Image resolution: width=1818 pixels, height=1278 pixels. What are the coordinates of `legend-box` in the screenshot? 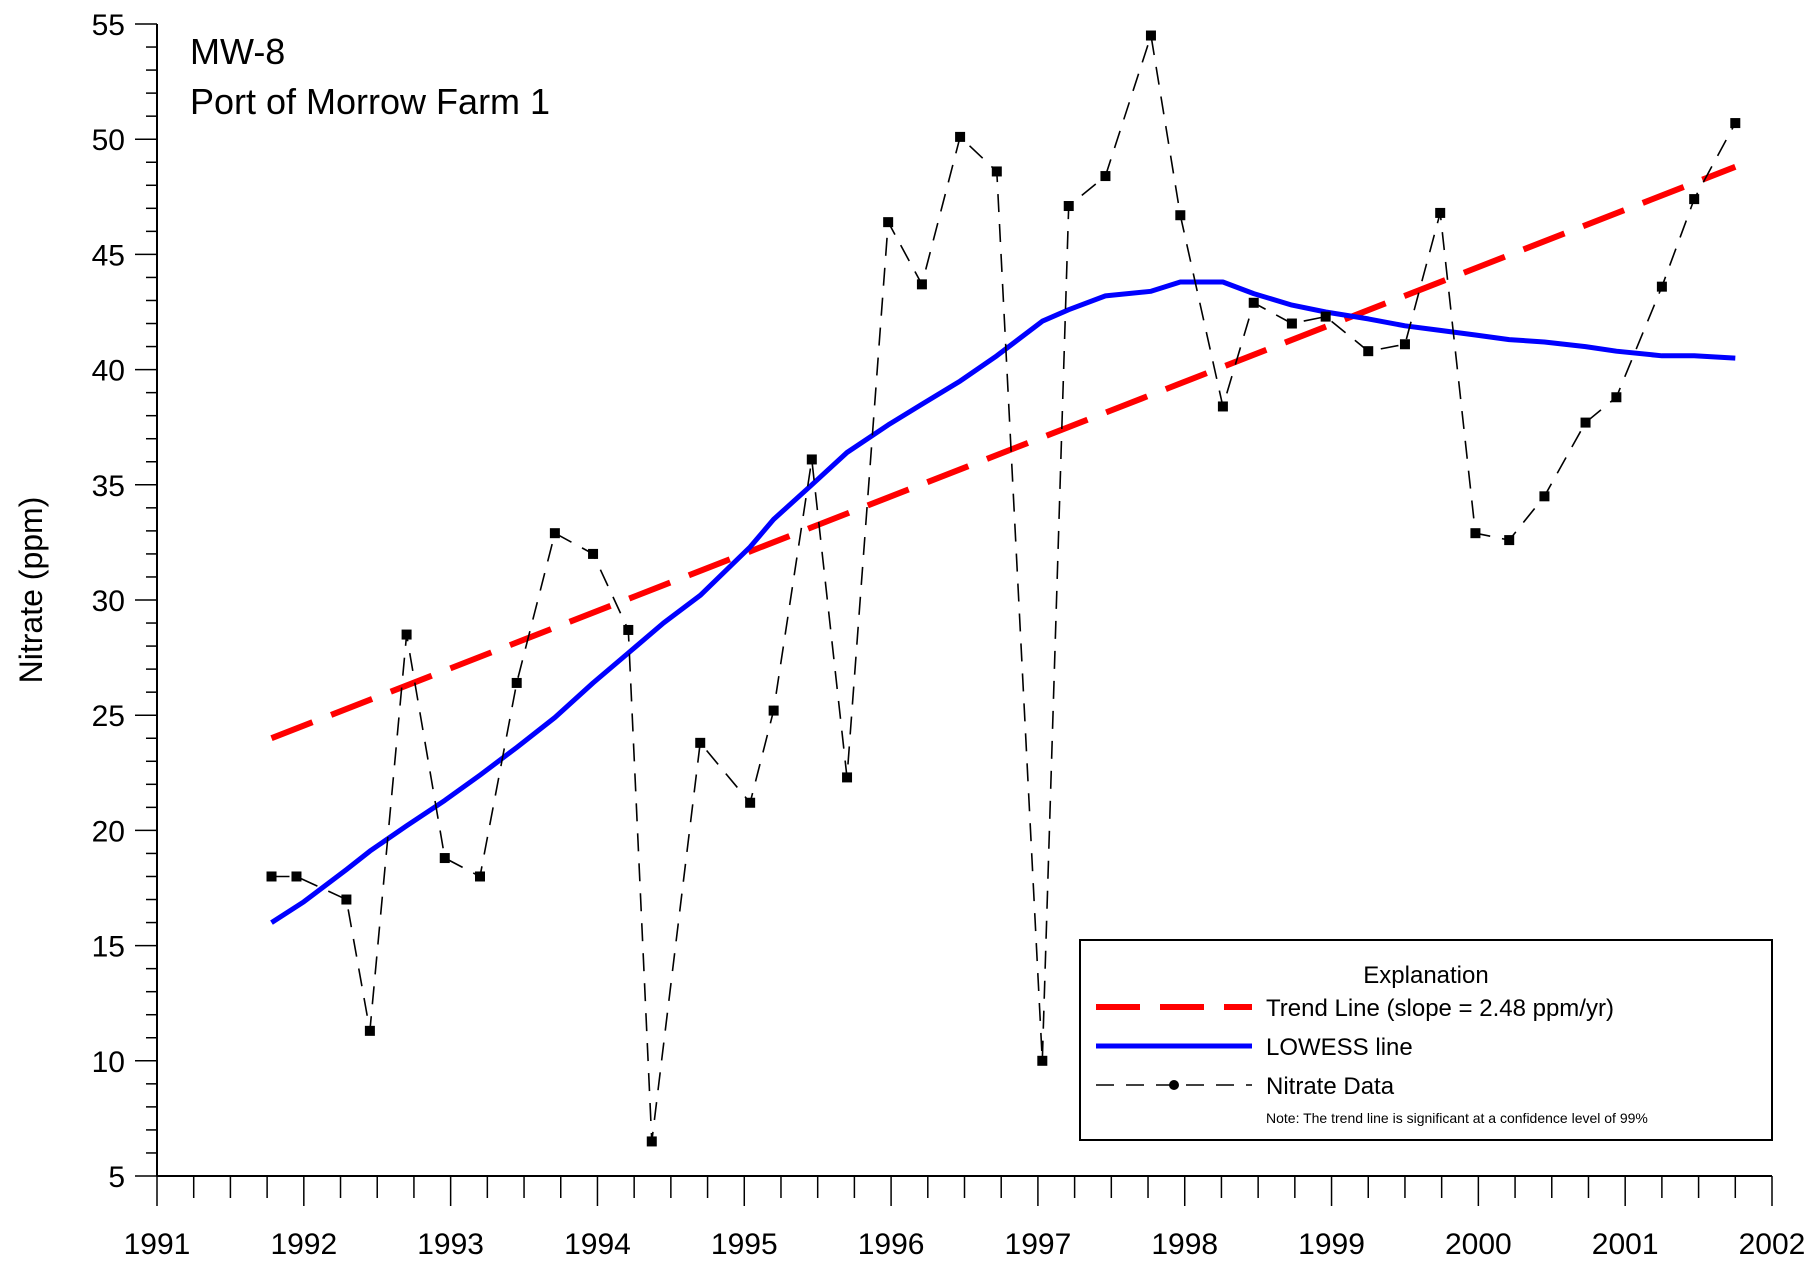 It's located at (1426, 1040).